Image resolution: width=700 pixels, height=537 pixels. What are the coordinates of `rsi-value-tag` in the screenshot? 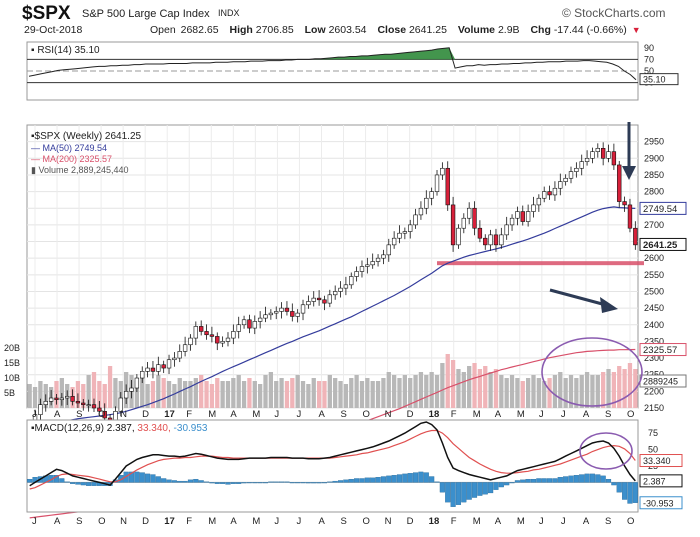 It's located at (659, 79).